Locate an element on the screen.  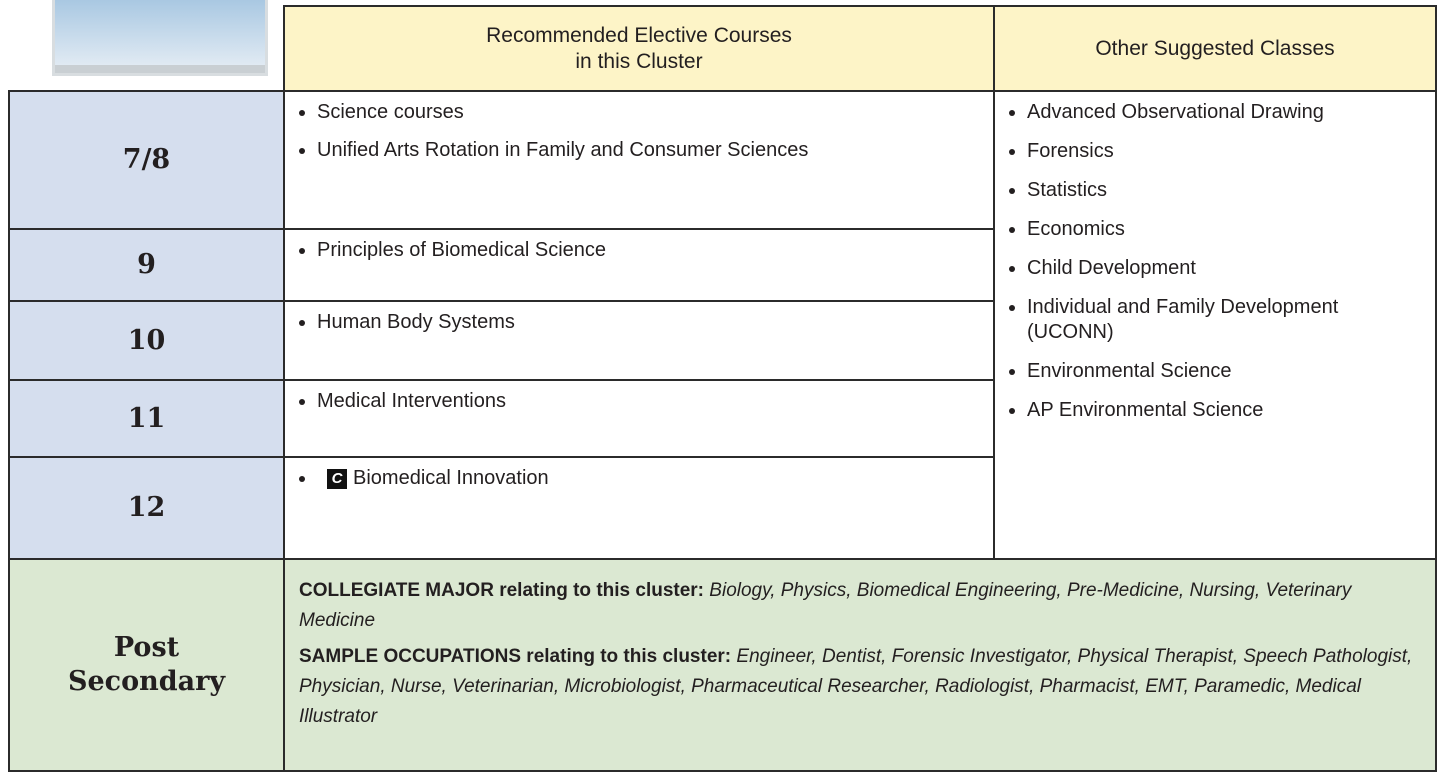
header-line: Other Suggested Classes is located at coordinates (1215, 48).